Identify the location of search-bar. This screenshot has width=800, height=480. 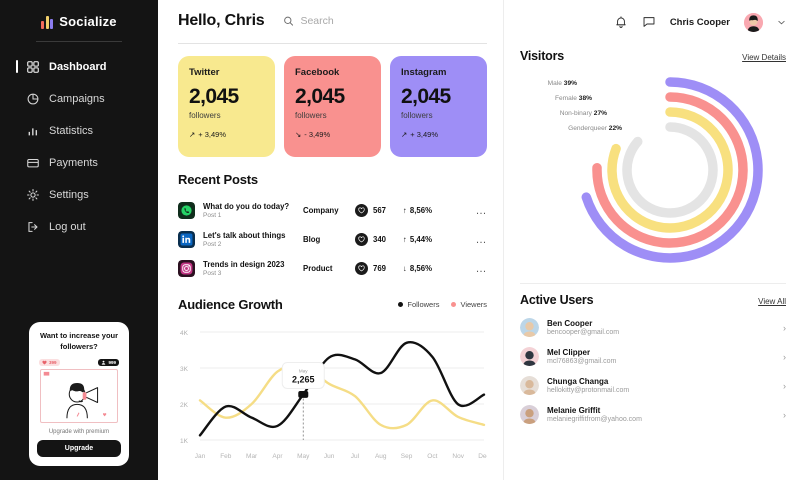
(385, 21).